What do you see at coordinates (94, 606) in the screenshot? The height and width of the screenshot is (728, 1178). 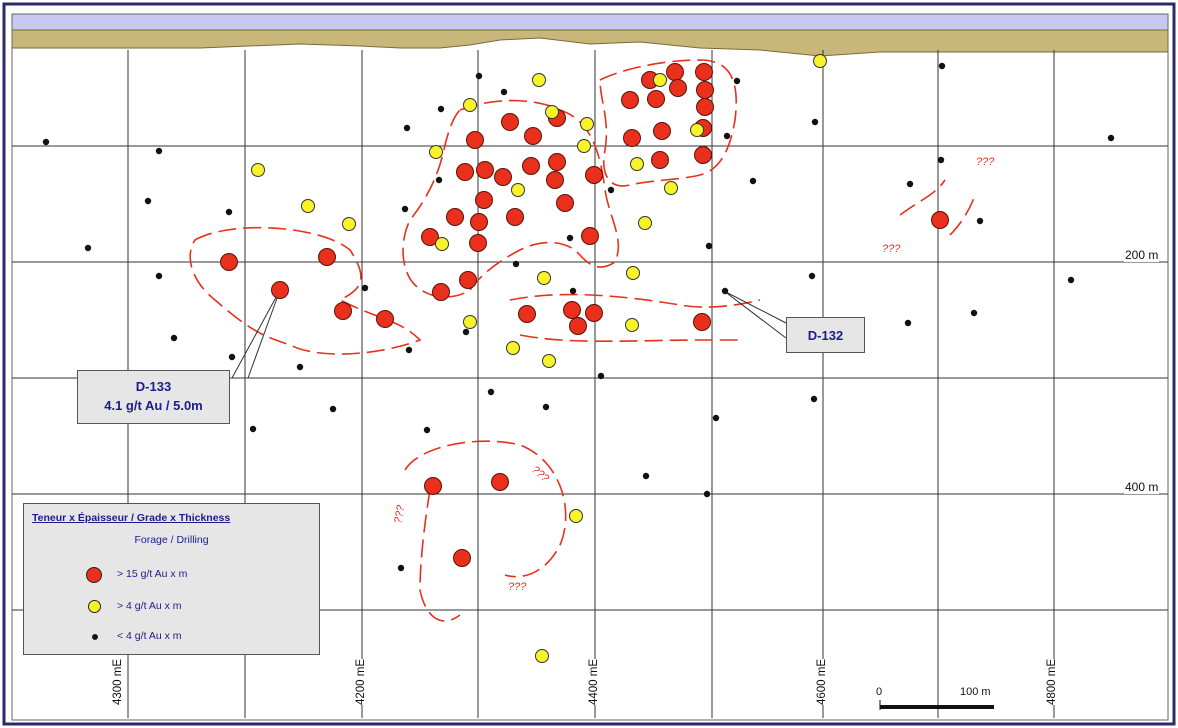 I see `legend-symbol-mid-grade` at bounding box center [94, 606].